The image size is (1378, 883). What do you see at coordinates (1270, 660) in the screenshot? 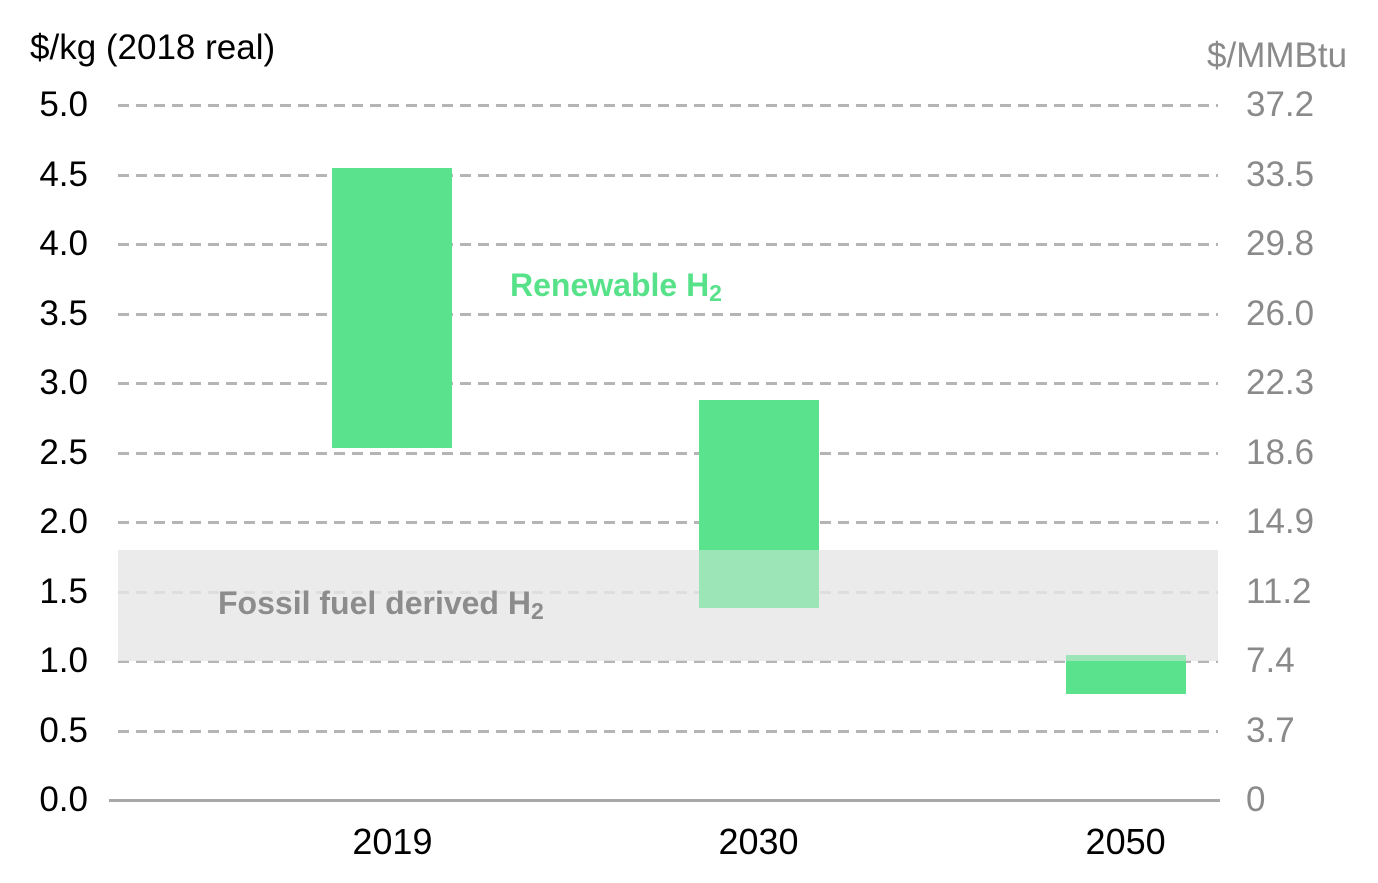
I see `right-axis-tick: 7.4` at bounding box center [1270, 660].